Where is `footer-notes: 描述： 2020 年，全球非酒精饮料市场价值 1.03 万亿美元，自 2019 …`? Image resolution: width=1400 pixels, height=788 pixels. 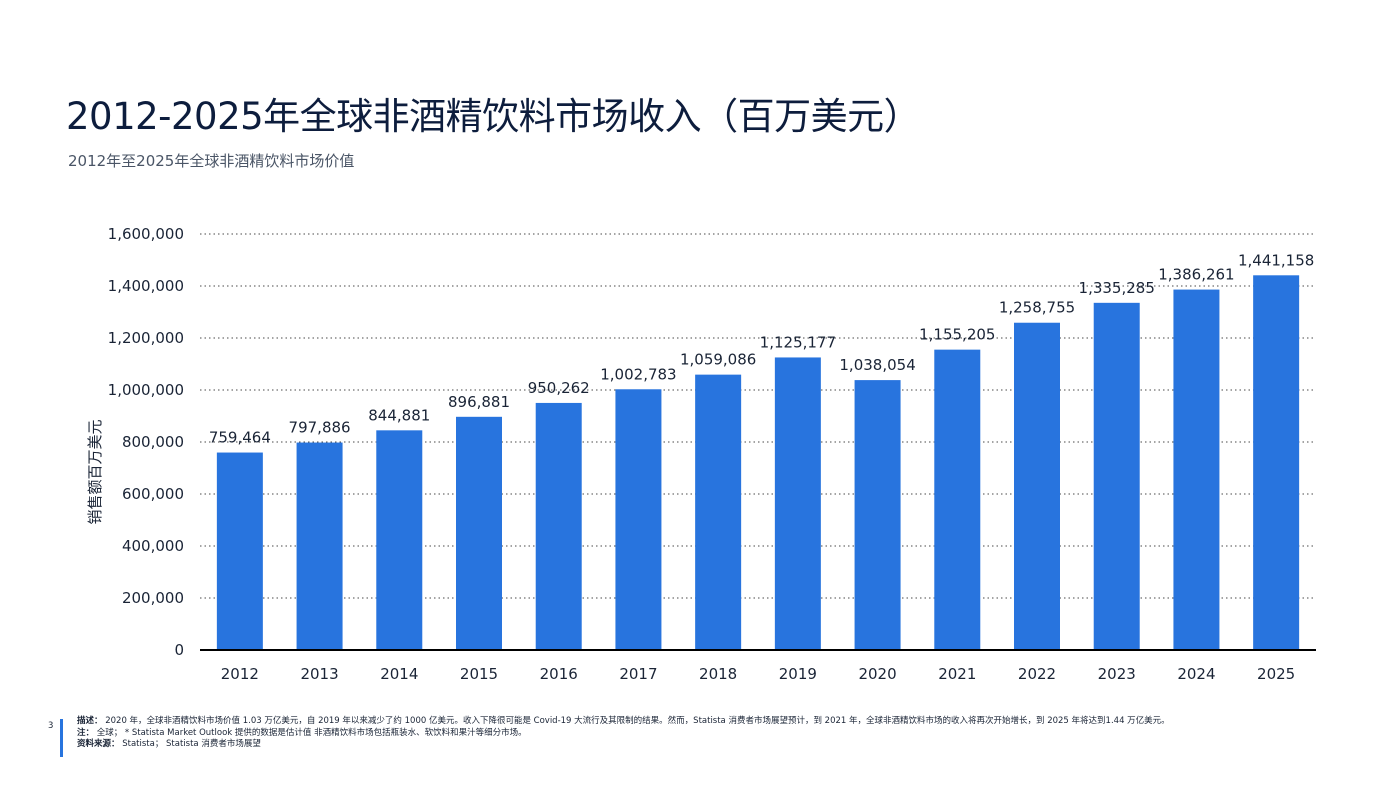 footer-notes: 描述： 2020 年，全球非酒精饮料市场价值 1.03 万亿美元，自 2019 … is located at coordinates (620, 736).